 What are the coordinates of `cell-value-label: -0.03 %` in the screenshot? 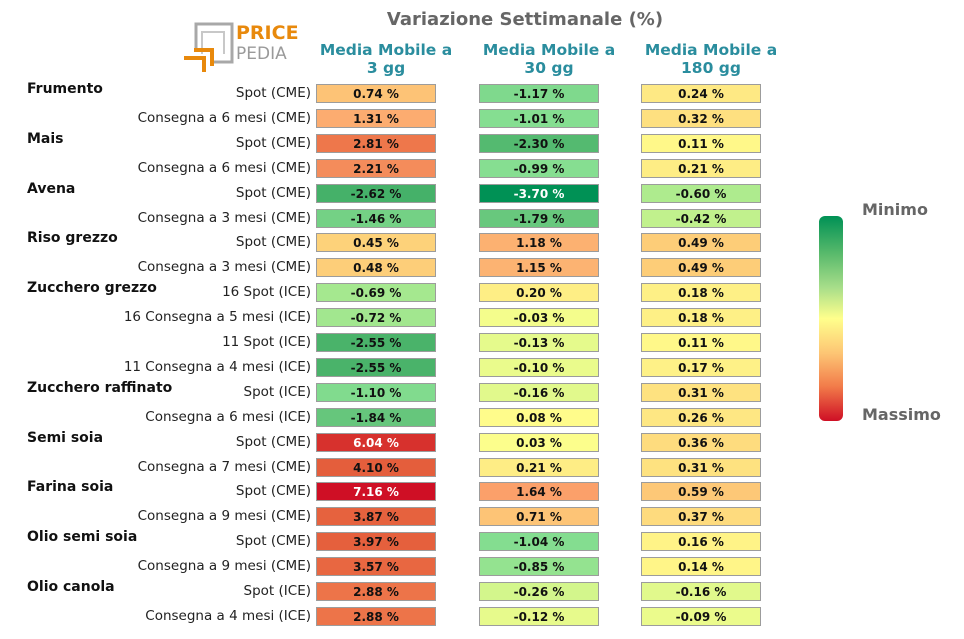 It's located at (539, 318).